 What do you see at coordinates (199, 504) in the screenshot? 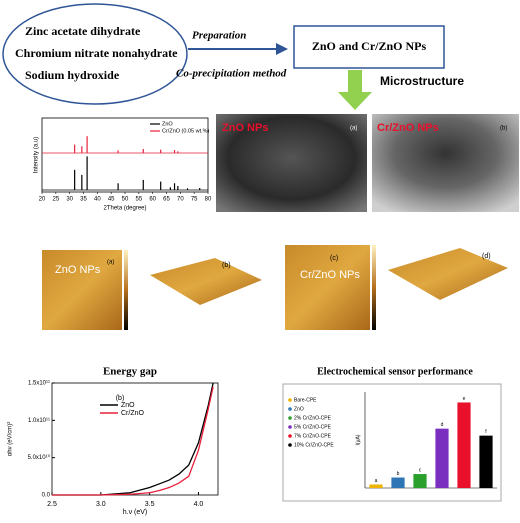
I see `x-tick-label: 4.0` at bounding box center [199, 504].